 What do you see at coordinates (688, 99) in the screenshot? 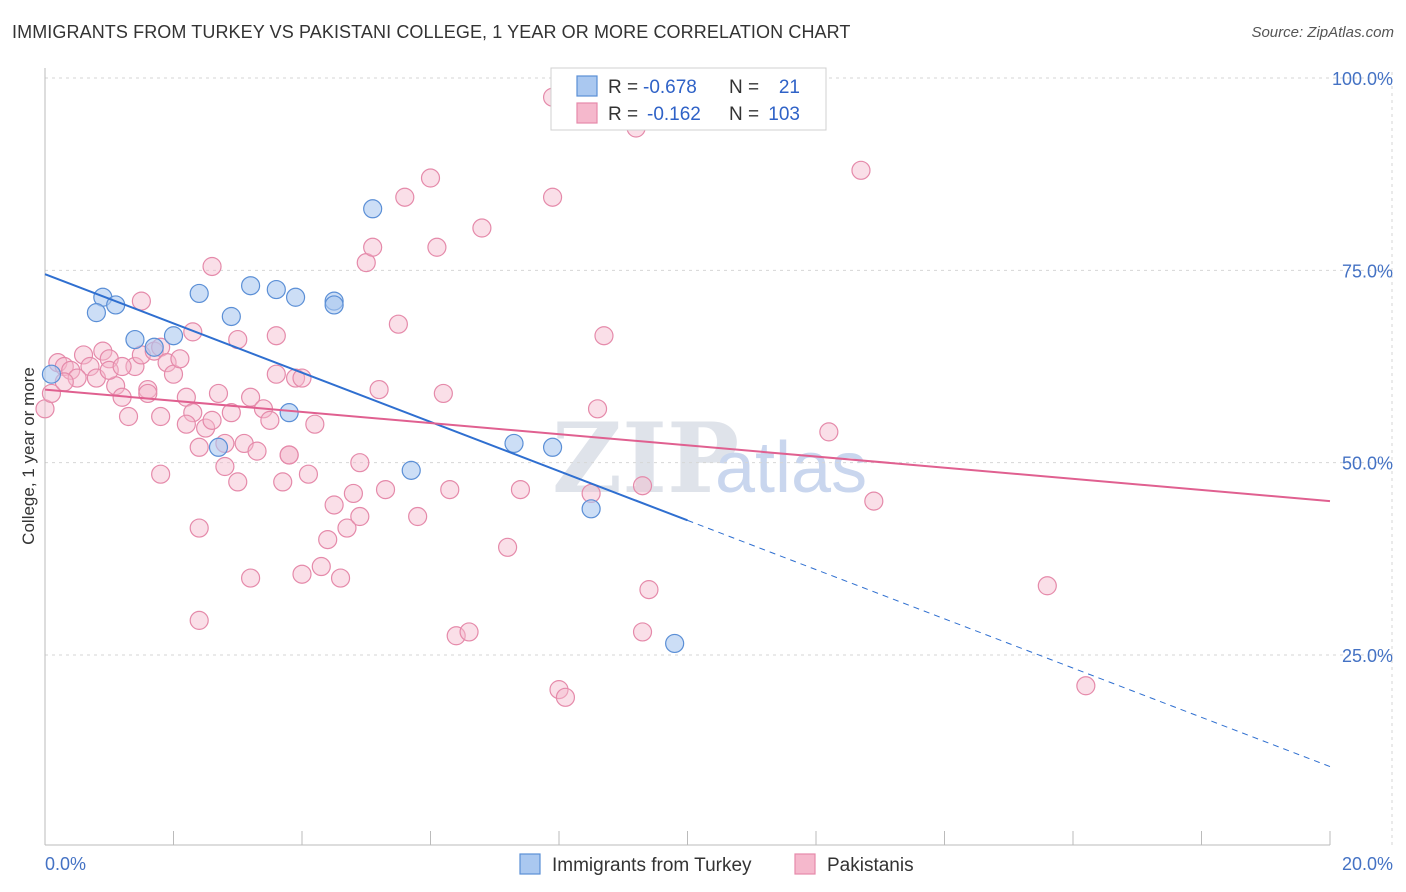
I see `correlation-legend: R = -0.678 N = 21 R = -0.162 N = 103` at bounding box center [688, 99].